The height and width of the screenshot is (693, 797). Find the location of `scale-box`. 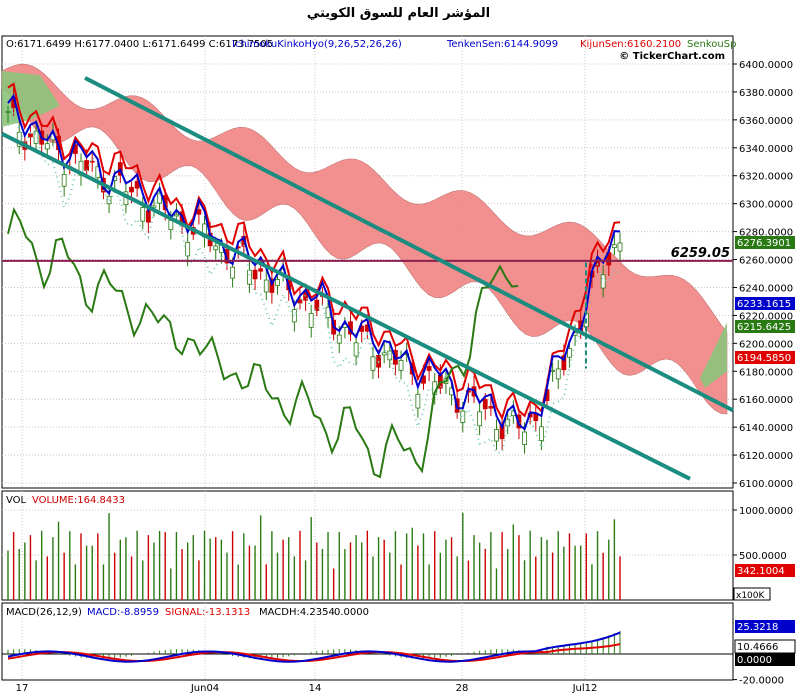

scale-box is located at coordinates (752, 594).